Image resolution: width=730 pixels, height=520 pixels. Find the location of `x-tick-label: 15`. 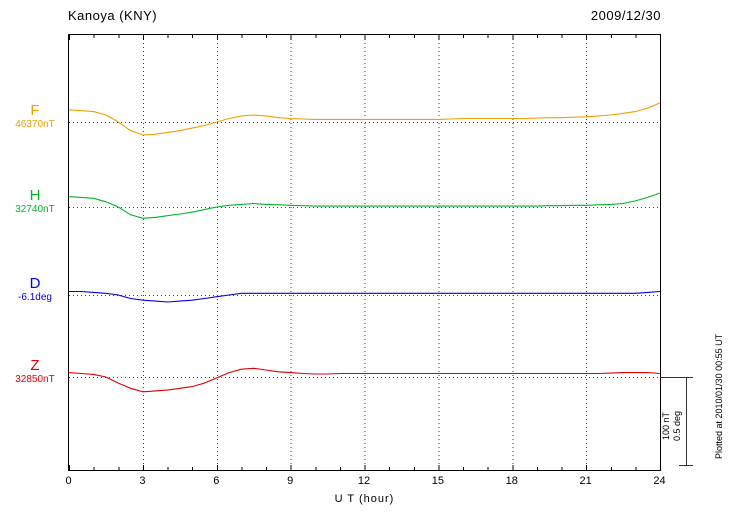

x-tick-label: 15 is located at coordinates (437, 481).